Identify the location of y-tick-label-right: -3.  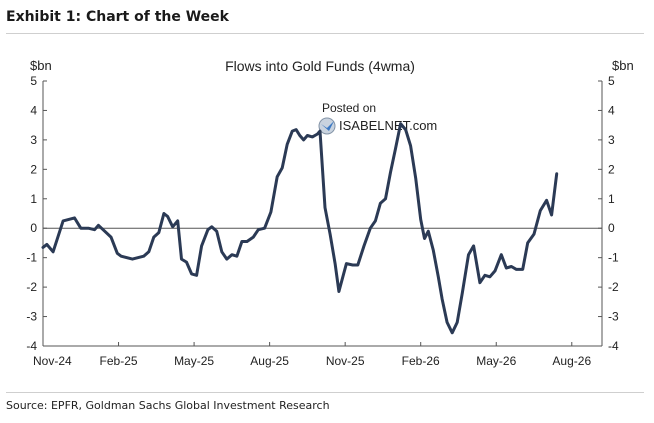
(613, 317).